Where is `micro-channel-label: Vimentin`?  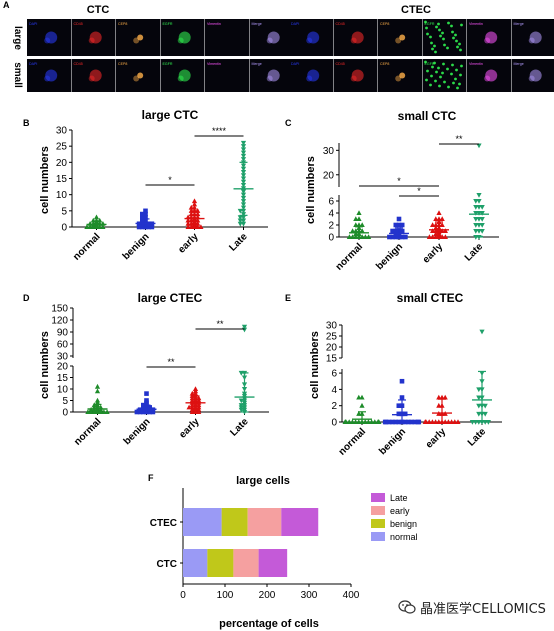 micro-channel-label: Vimentin is located at coordinates (214, 24).